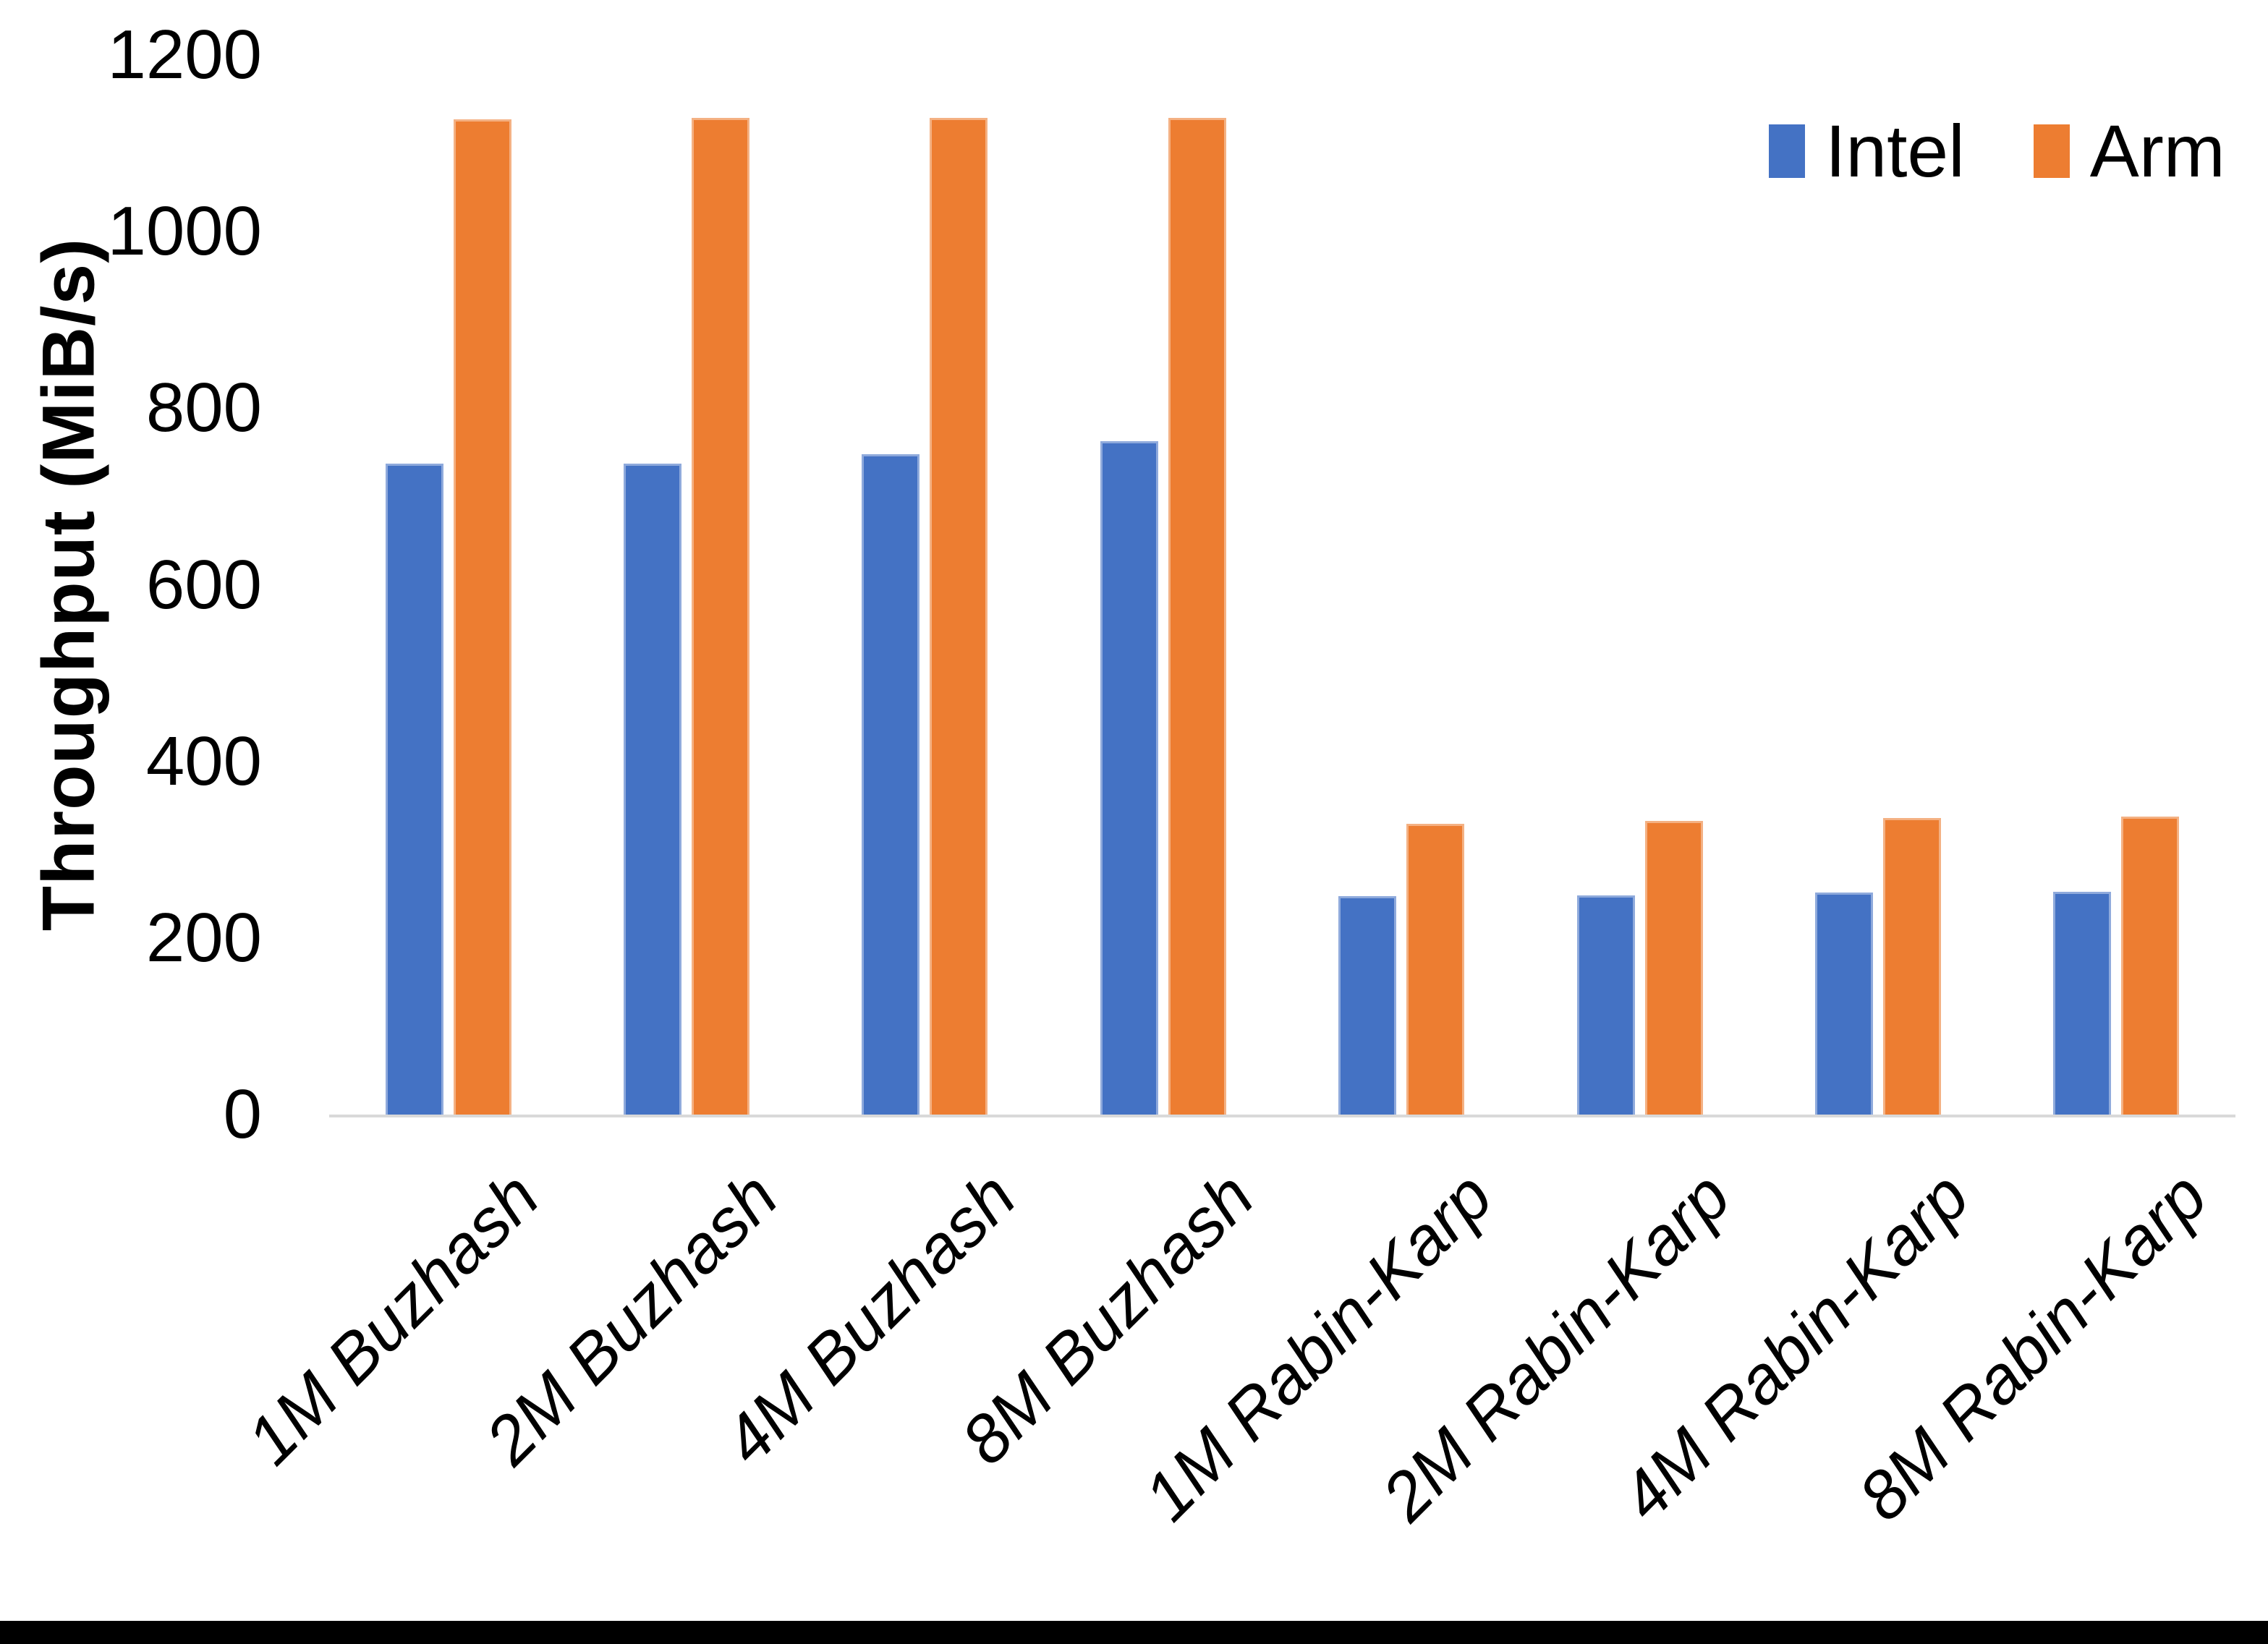  I want to click on bar-intel-8m-rabin-karp, so click(2082, 1003).